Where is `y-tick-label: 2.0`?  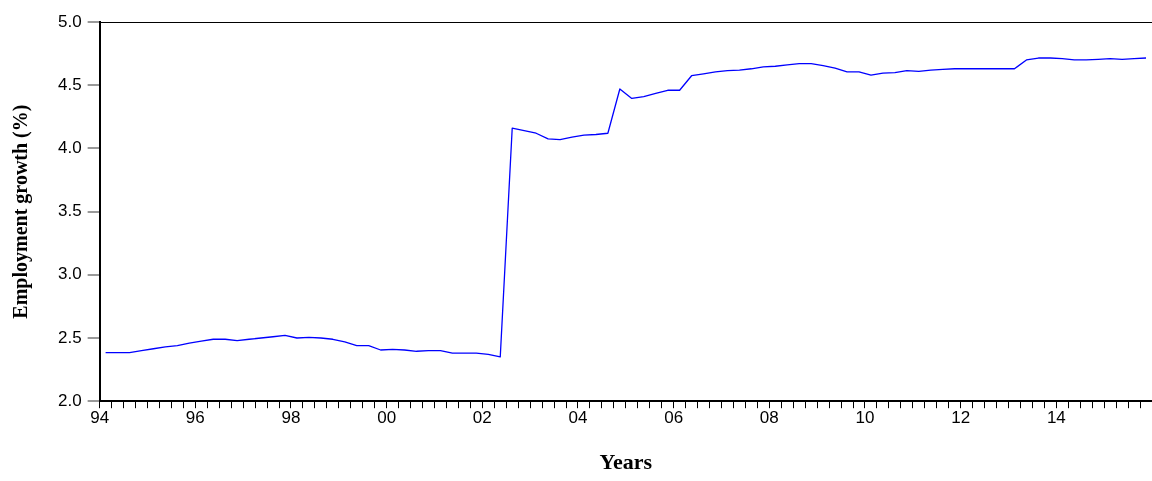 y-tick-label: 2.0 is located at coordinates (69, 400).